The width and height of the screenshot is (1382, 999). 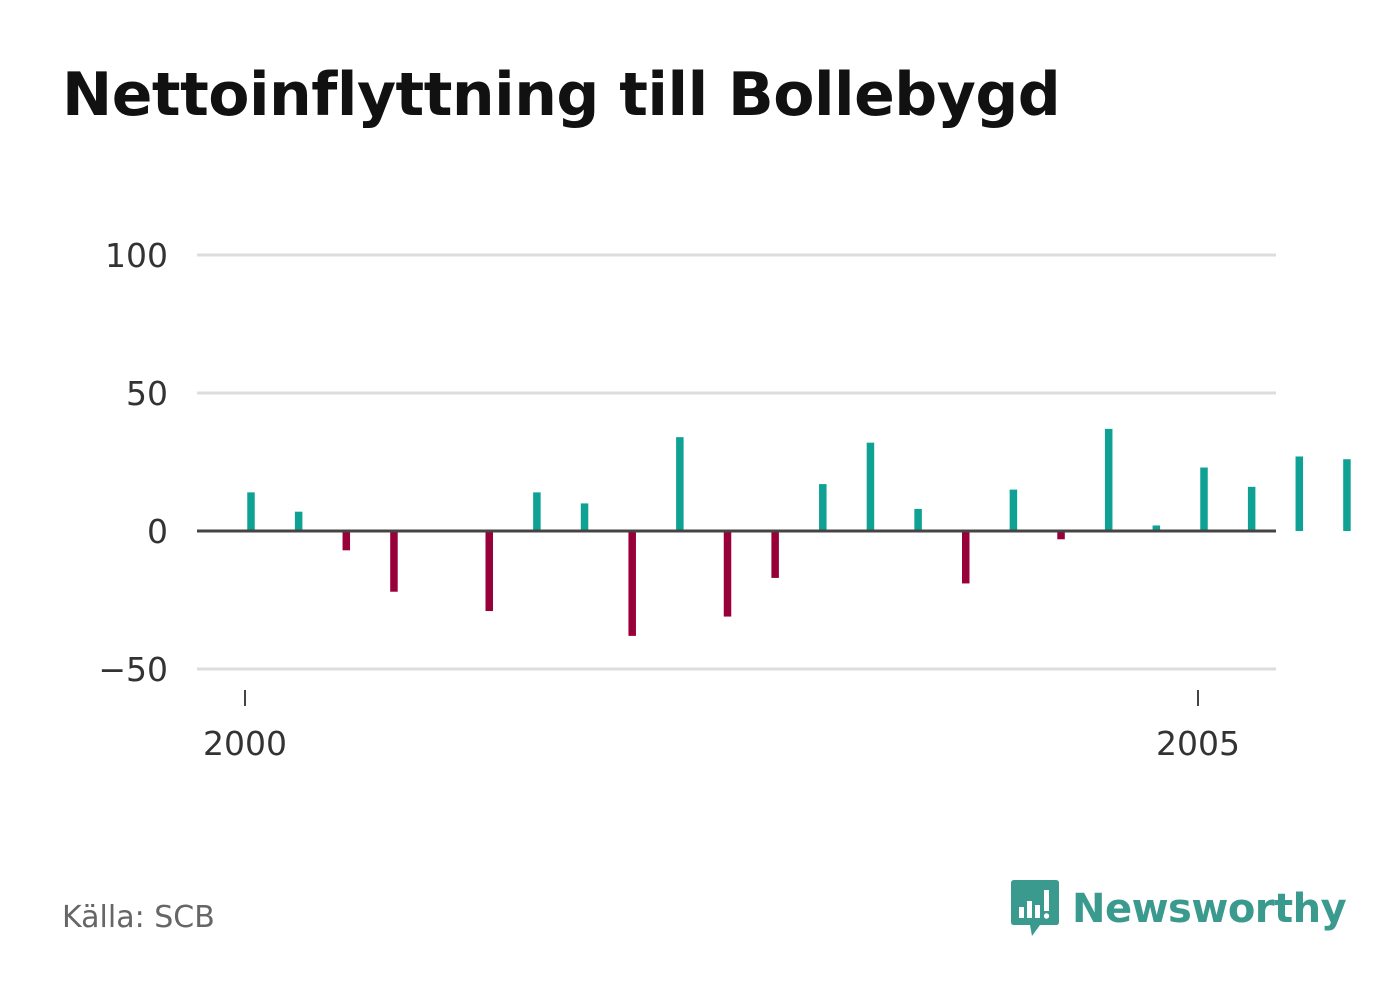 What do you see at coordinates (245, 743) in the screenshot?
I see `x-tick-label: 2000` at bounding box center [245, 743].